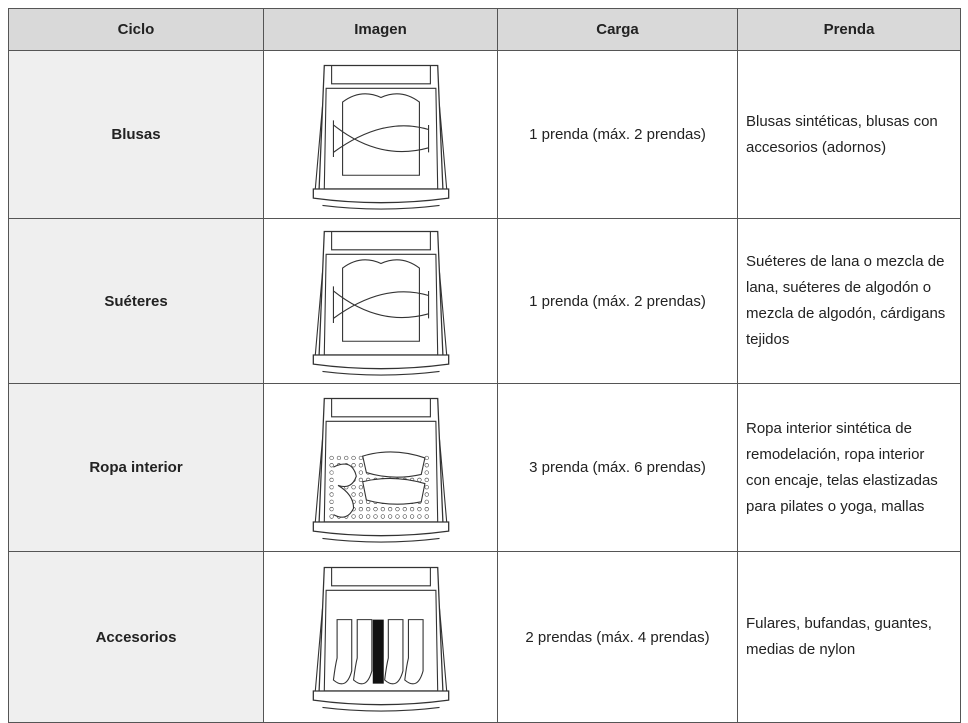 The image size is (968, 723). What do you see at coordinates (617, 637) in the screenshot?
I see `load-cell: 2 prendas (máx. 4 prendas)` at bounding box center [617, 637].